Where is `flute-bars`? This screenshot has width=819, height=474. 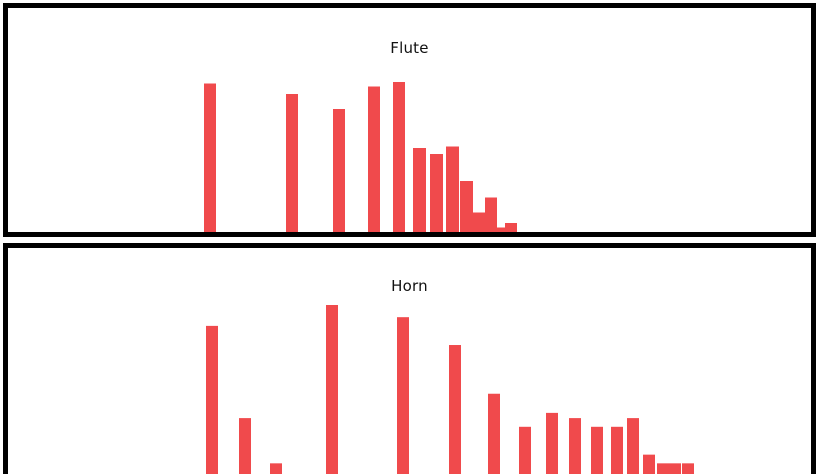
flute-bars is located at coordinates (360, 157).